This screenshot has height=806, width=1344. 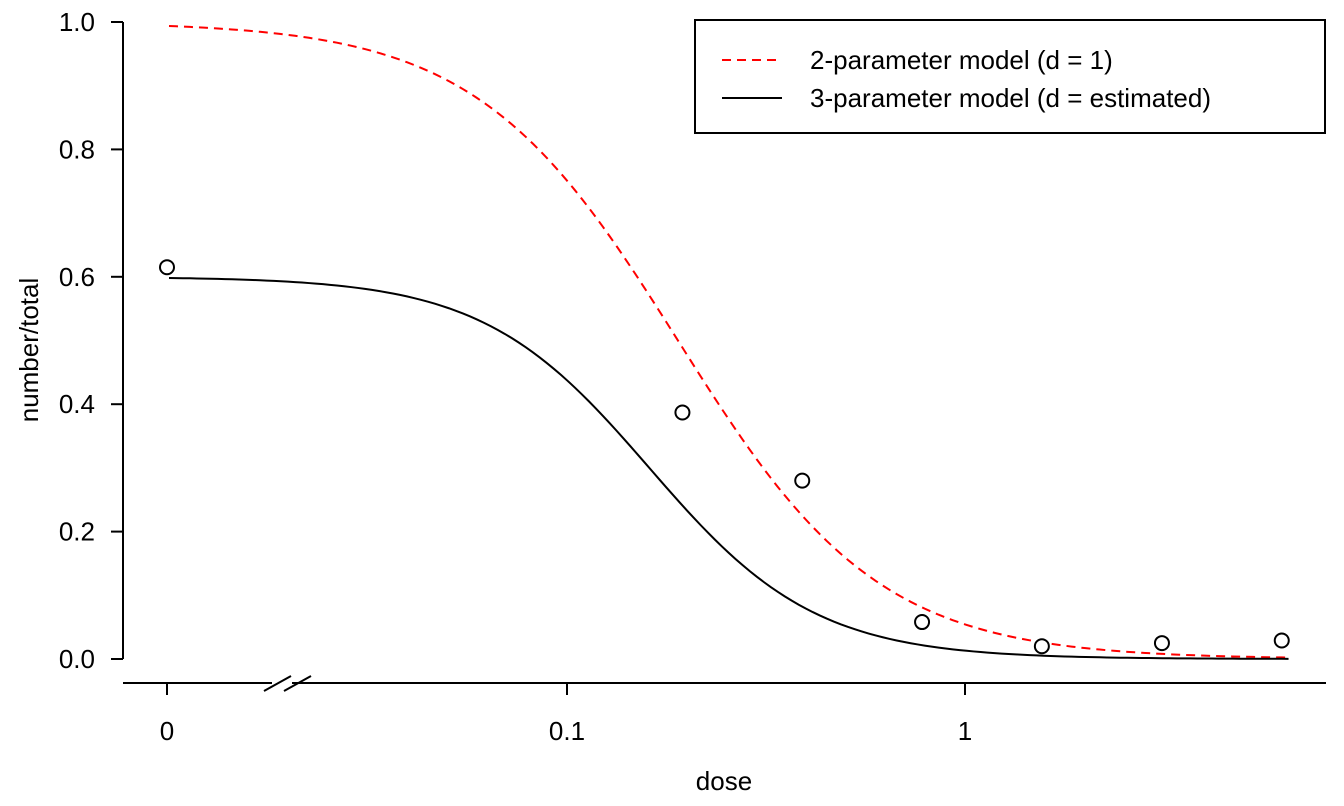 What do you see at coordinates (724, 781) in the screenshot?
I see `x-axis-title: dose` at bounding box center [724, 781].